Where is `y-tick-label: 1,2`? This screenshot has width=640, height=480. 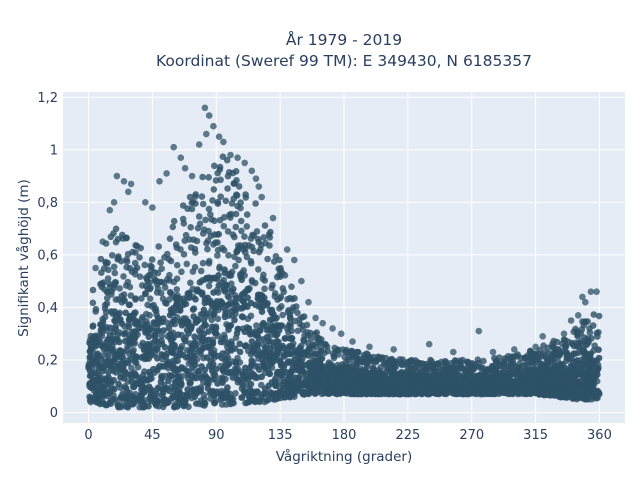
y-tick-label: 1,2 is located at coordinates (47, 98).